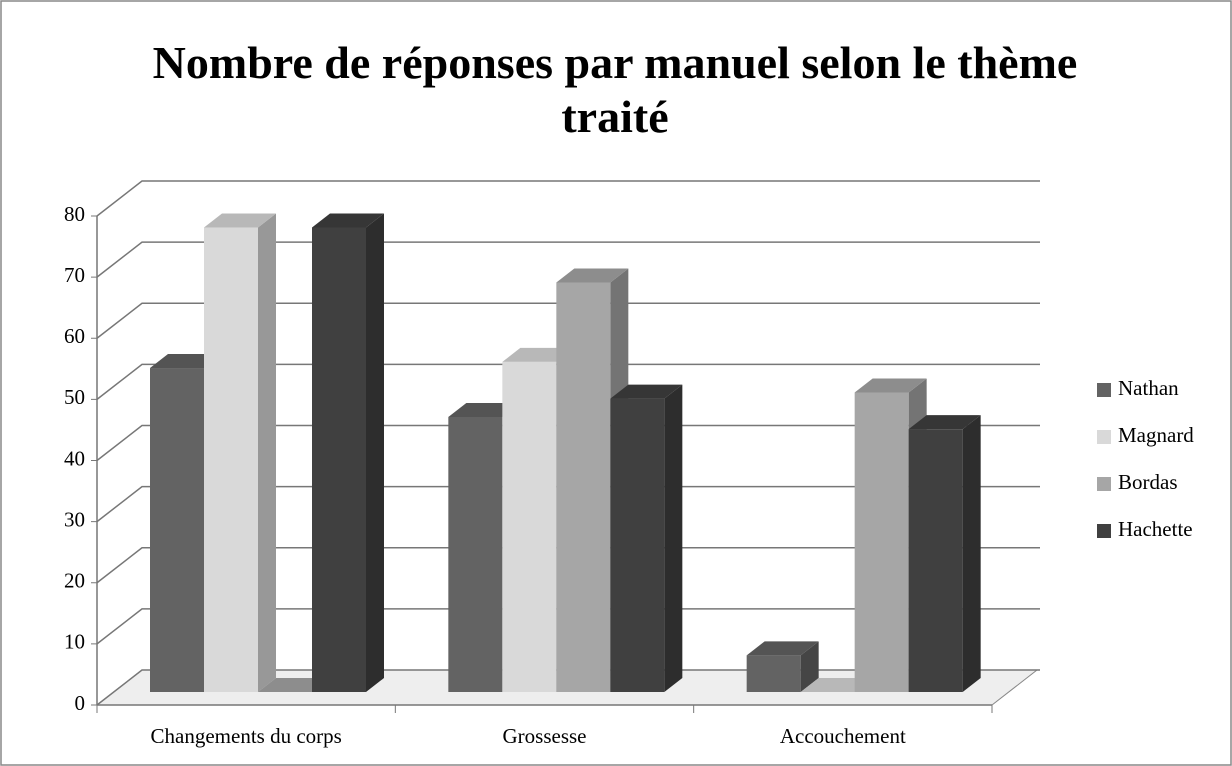 This screenshot has height=766, width=1232. I want to click on y-tick-label: 40, so click(74, 458).